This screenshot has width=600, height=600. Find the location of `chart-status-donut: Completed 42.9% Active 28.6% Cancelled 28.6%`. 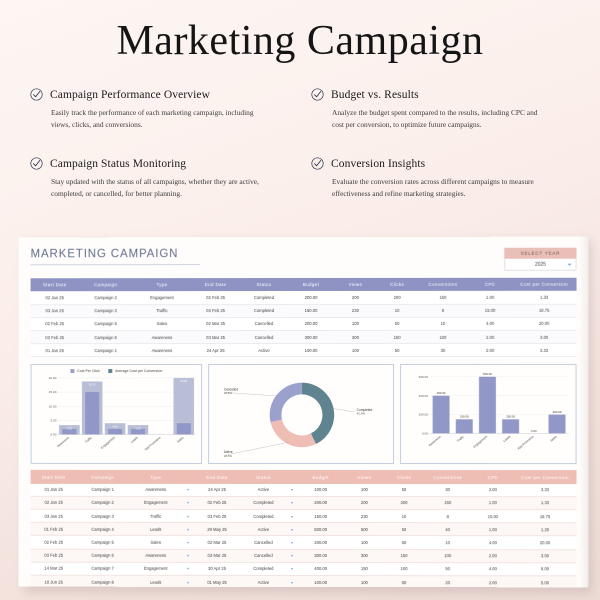

chart-status-donut: Completed 42.9% Active 28.6% Cancelled 28.6% is located at coordinates (301, 414).